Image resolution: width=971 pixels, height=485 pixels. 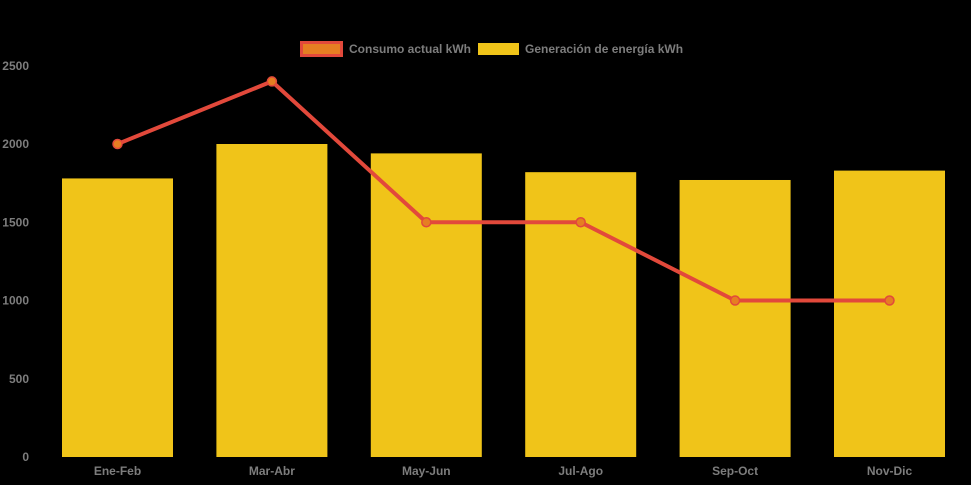 What do you see at coordinates (580, 471) in the screenshot?
I see `x-label-jul-ago: Jul-Ago` at bounding box center [580, 471].